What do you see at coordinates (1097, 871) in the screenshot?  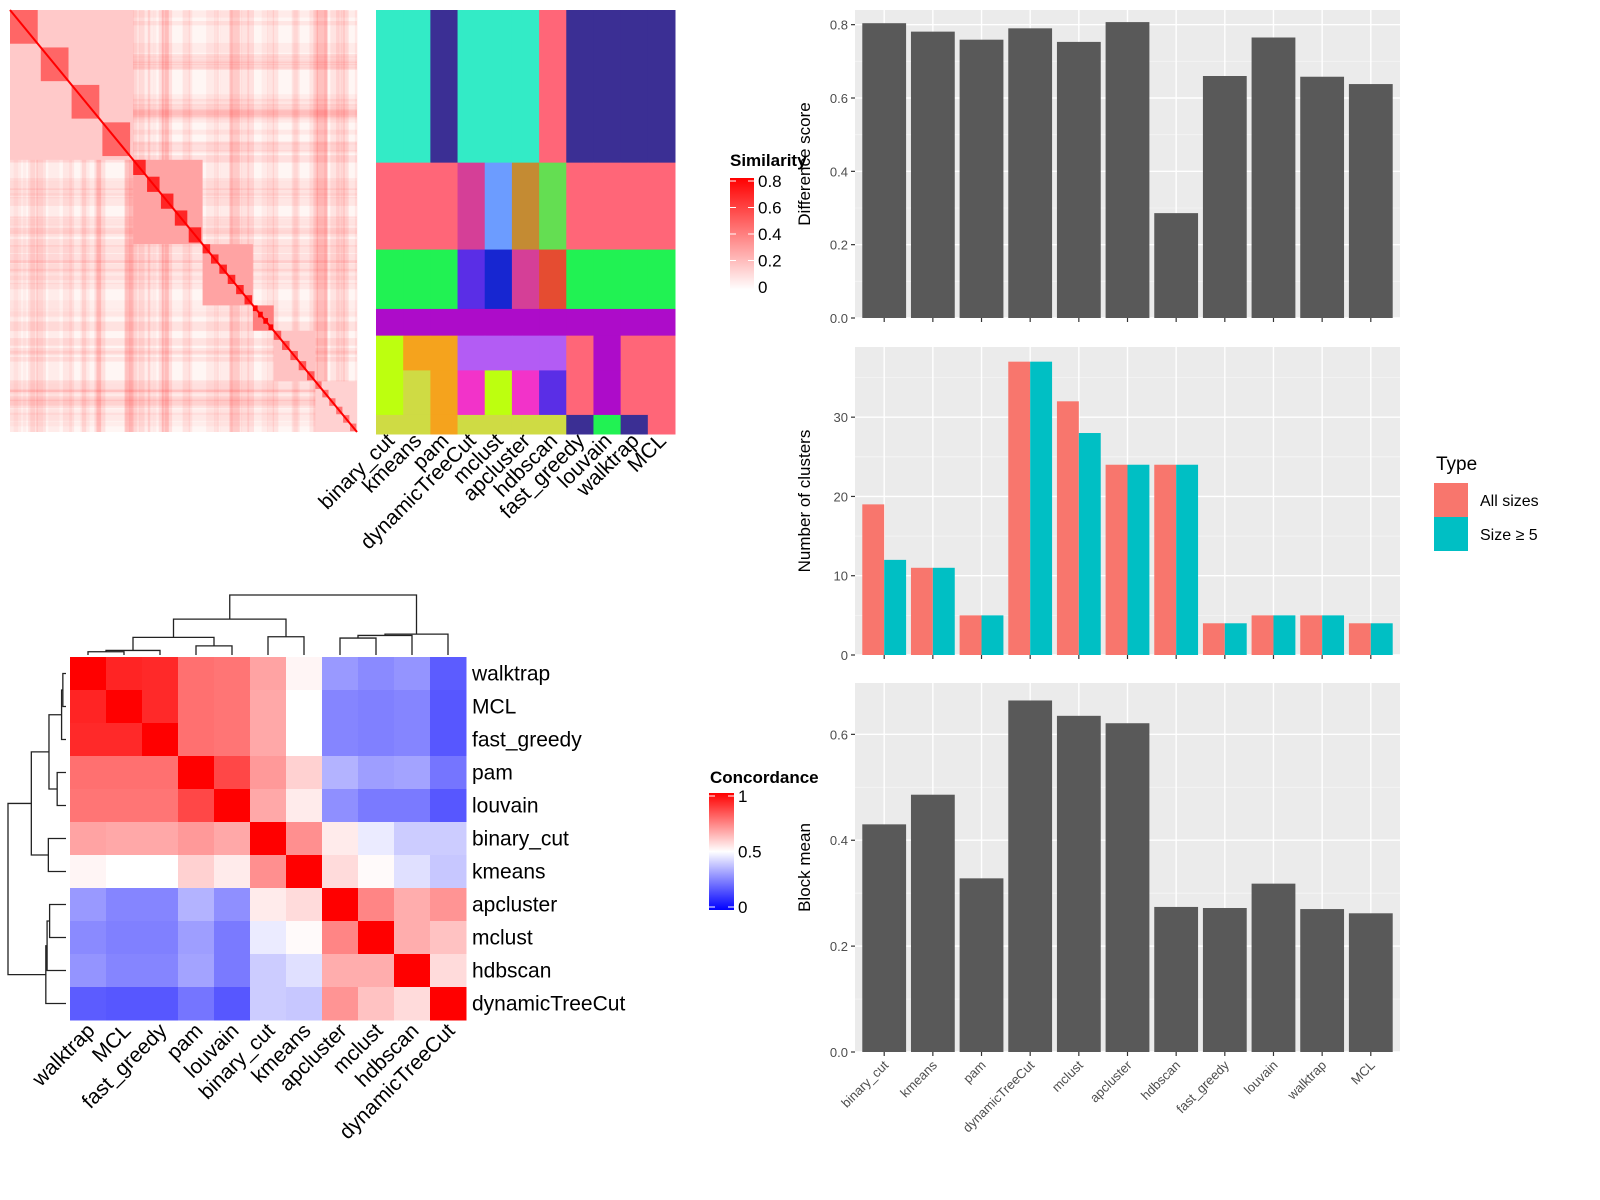 I see `block-mean-panel: 0.0 0.2 0.4 0.6 Block mean` at bounding box center [1097, 871].